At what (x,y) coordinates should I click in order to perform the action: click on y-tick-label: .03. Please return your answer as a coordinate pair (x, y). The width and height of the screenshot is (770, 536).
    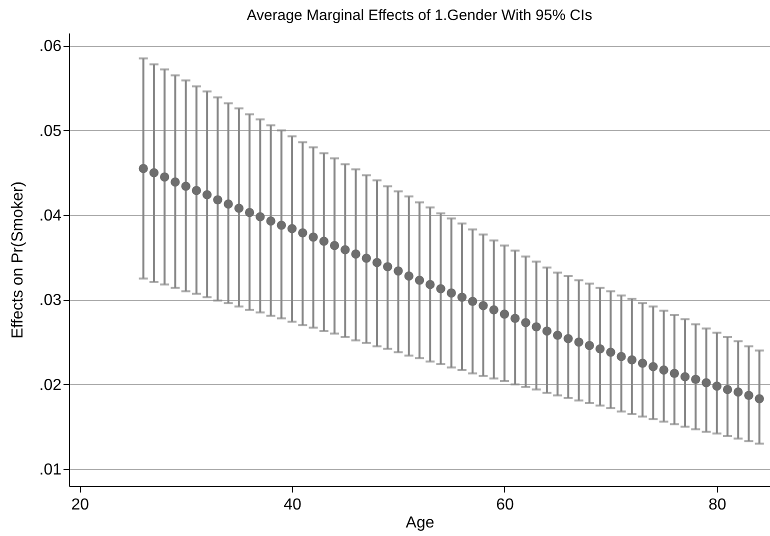
    Looking at the image, I should click on (50, 301).